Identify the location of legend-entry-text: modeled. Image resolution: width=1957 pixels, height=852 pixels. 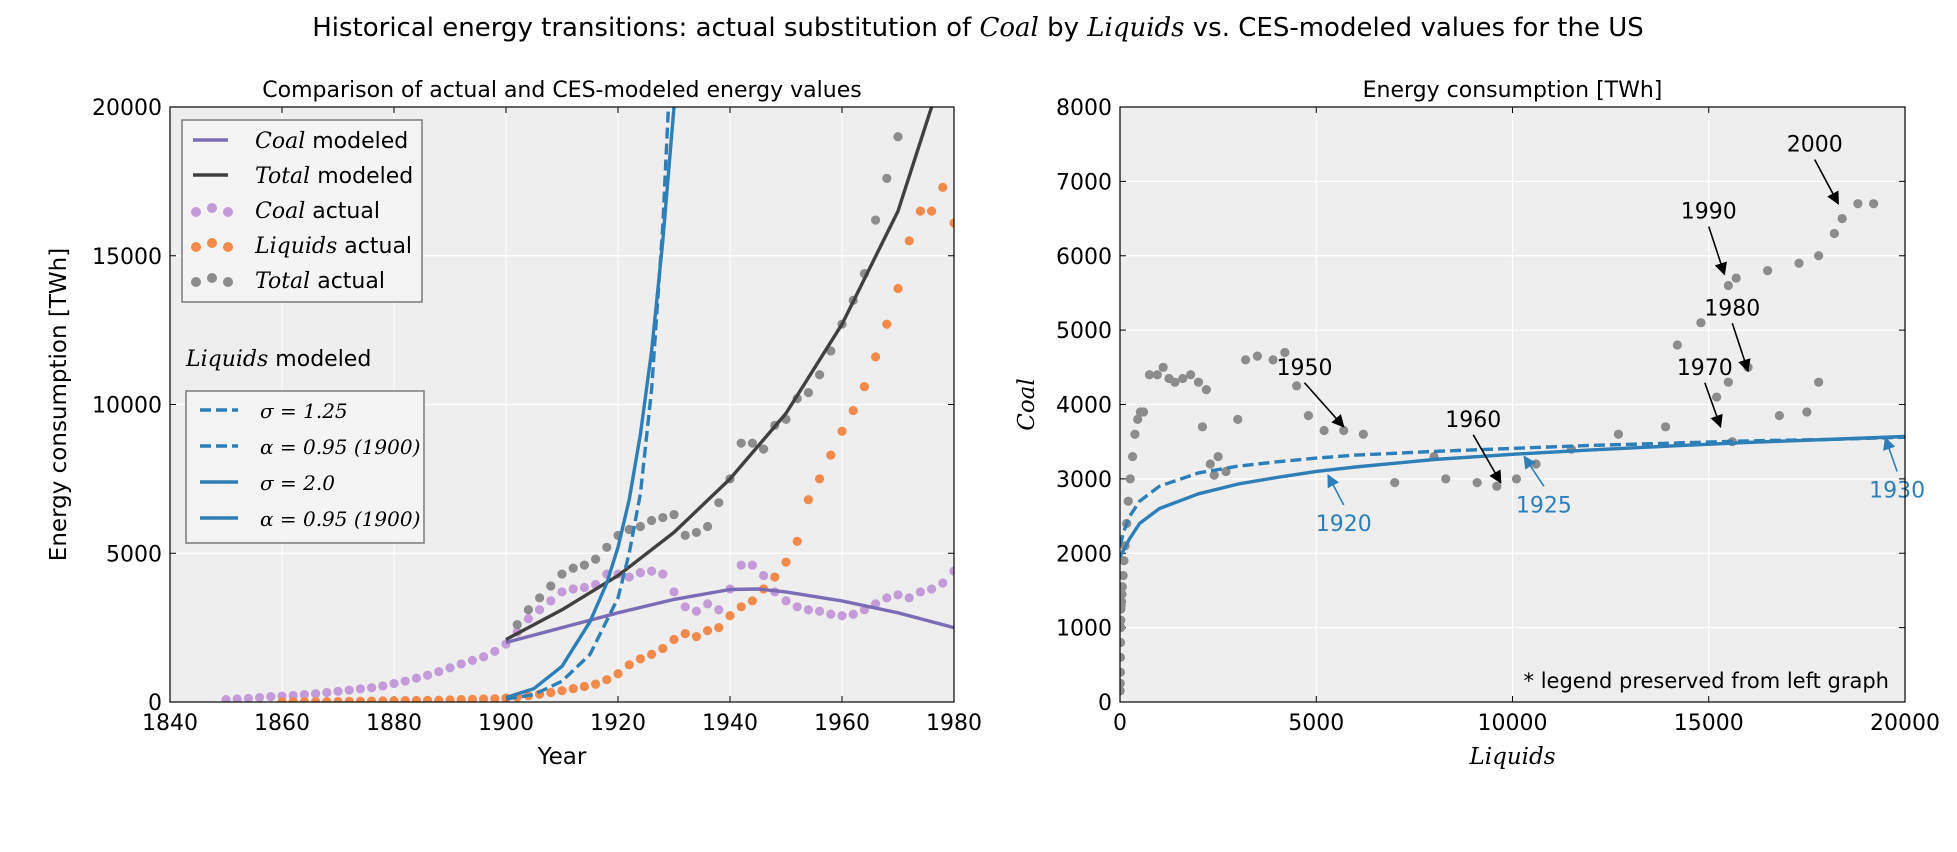
(361, 176).